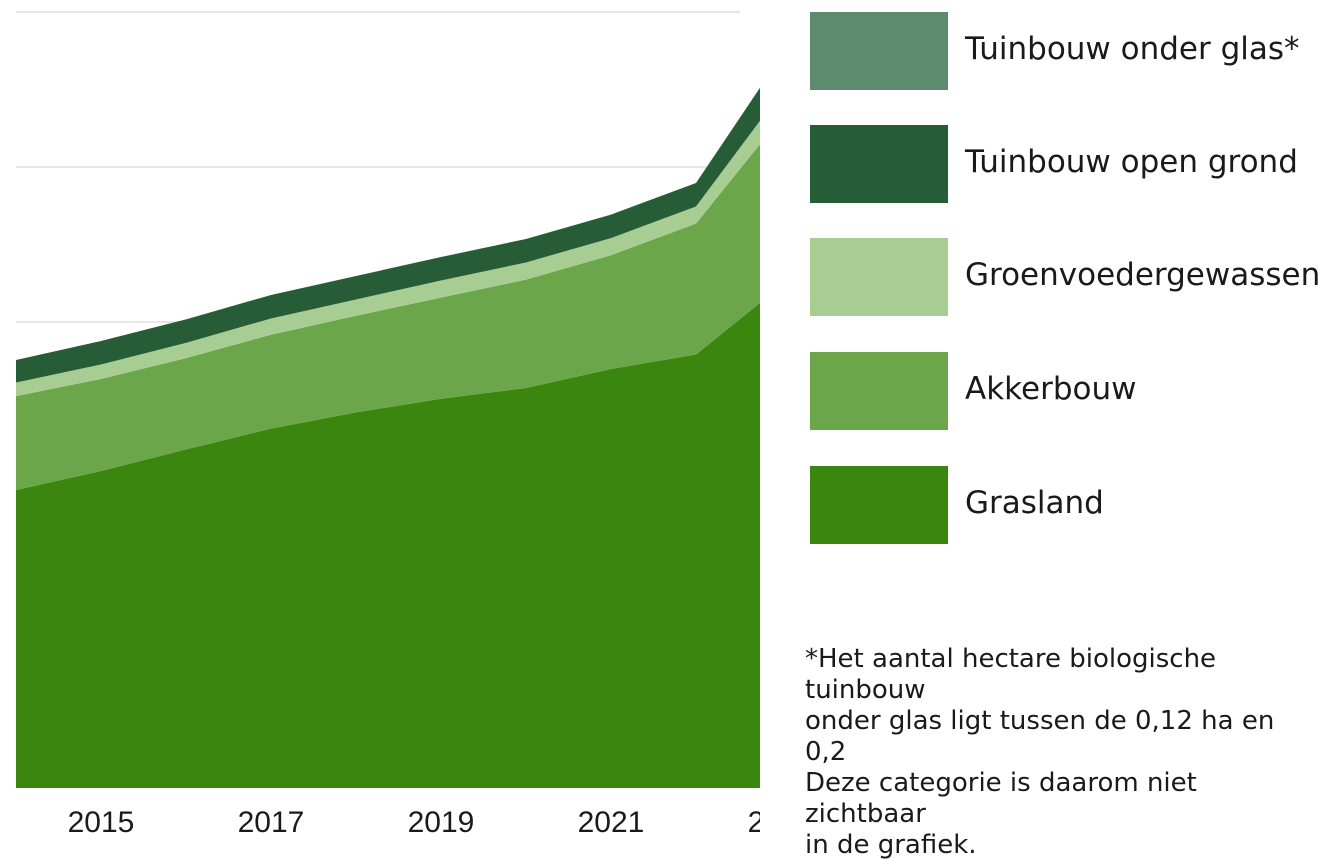 This screenshot has width=1319, height=861. I want to click on x-tick-label: 2021, so click(611, 821).